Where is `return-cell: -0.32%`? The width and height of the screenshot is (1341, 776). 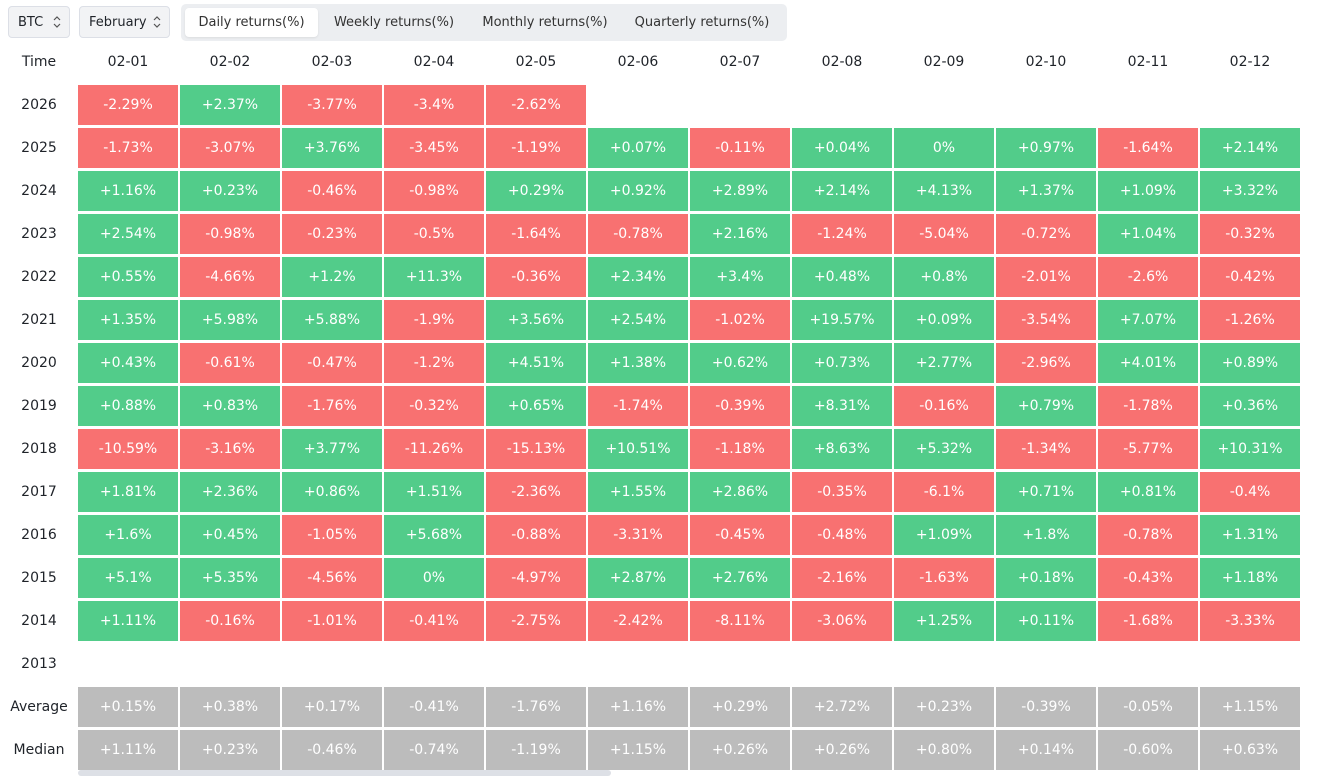
return-cell: -0.32% is located at coordinates (1250, 234).